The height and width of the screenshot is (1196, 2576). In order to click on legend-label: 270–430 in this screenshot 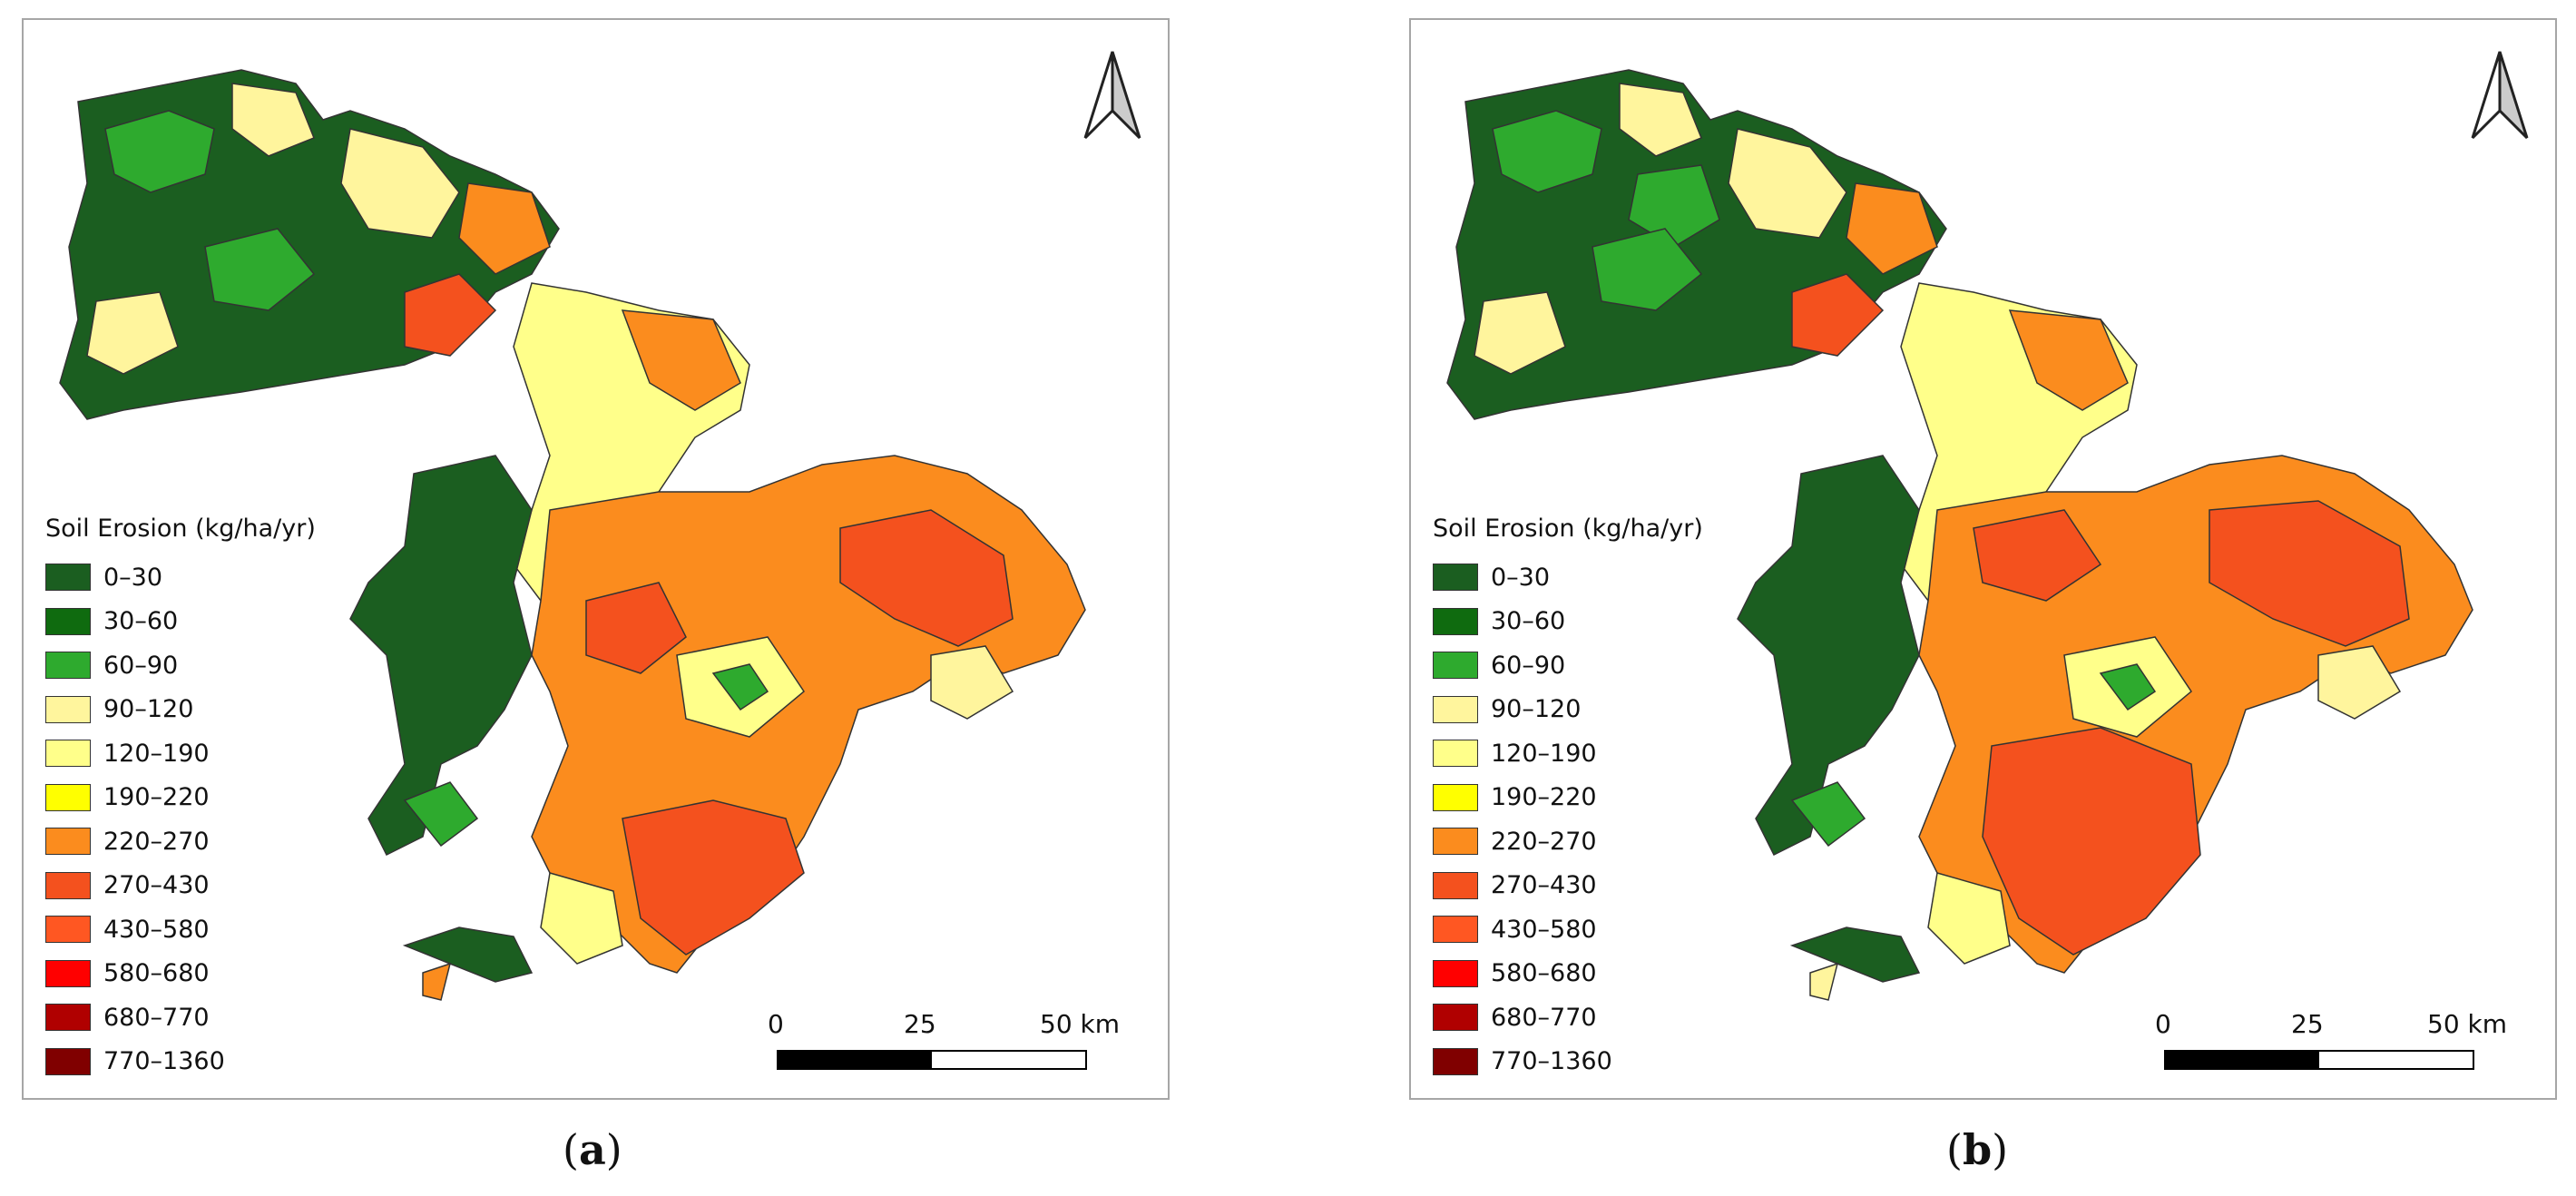, I will do `click(1544, 885)`.